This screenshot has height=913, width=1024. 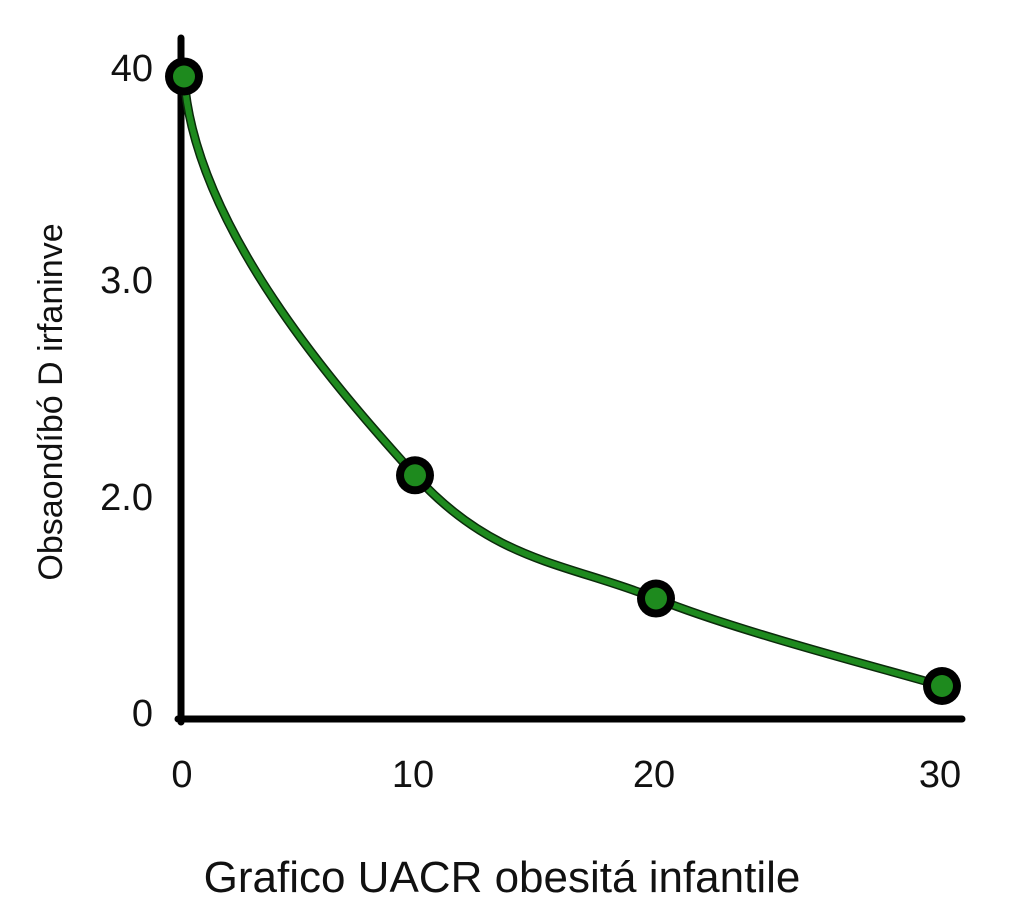 I want to click on y-axis-label: Obsaondíbó D irfaninve, so click(x=51, y=401).